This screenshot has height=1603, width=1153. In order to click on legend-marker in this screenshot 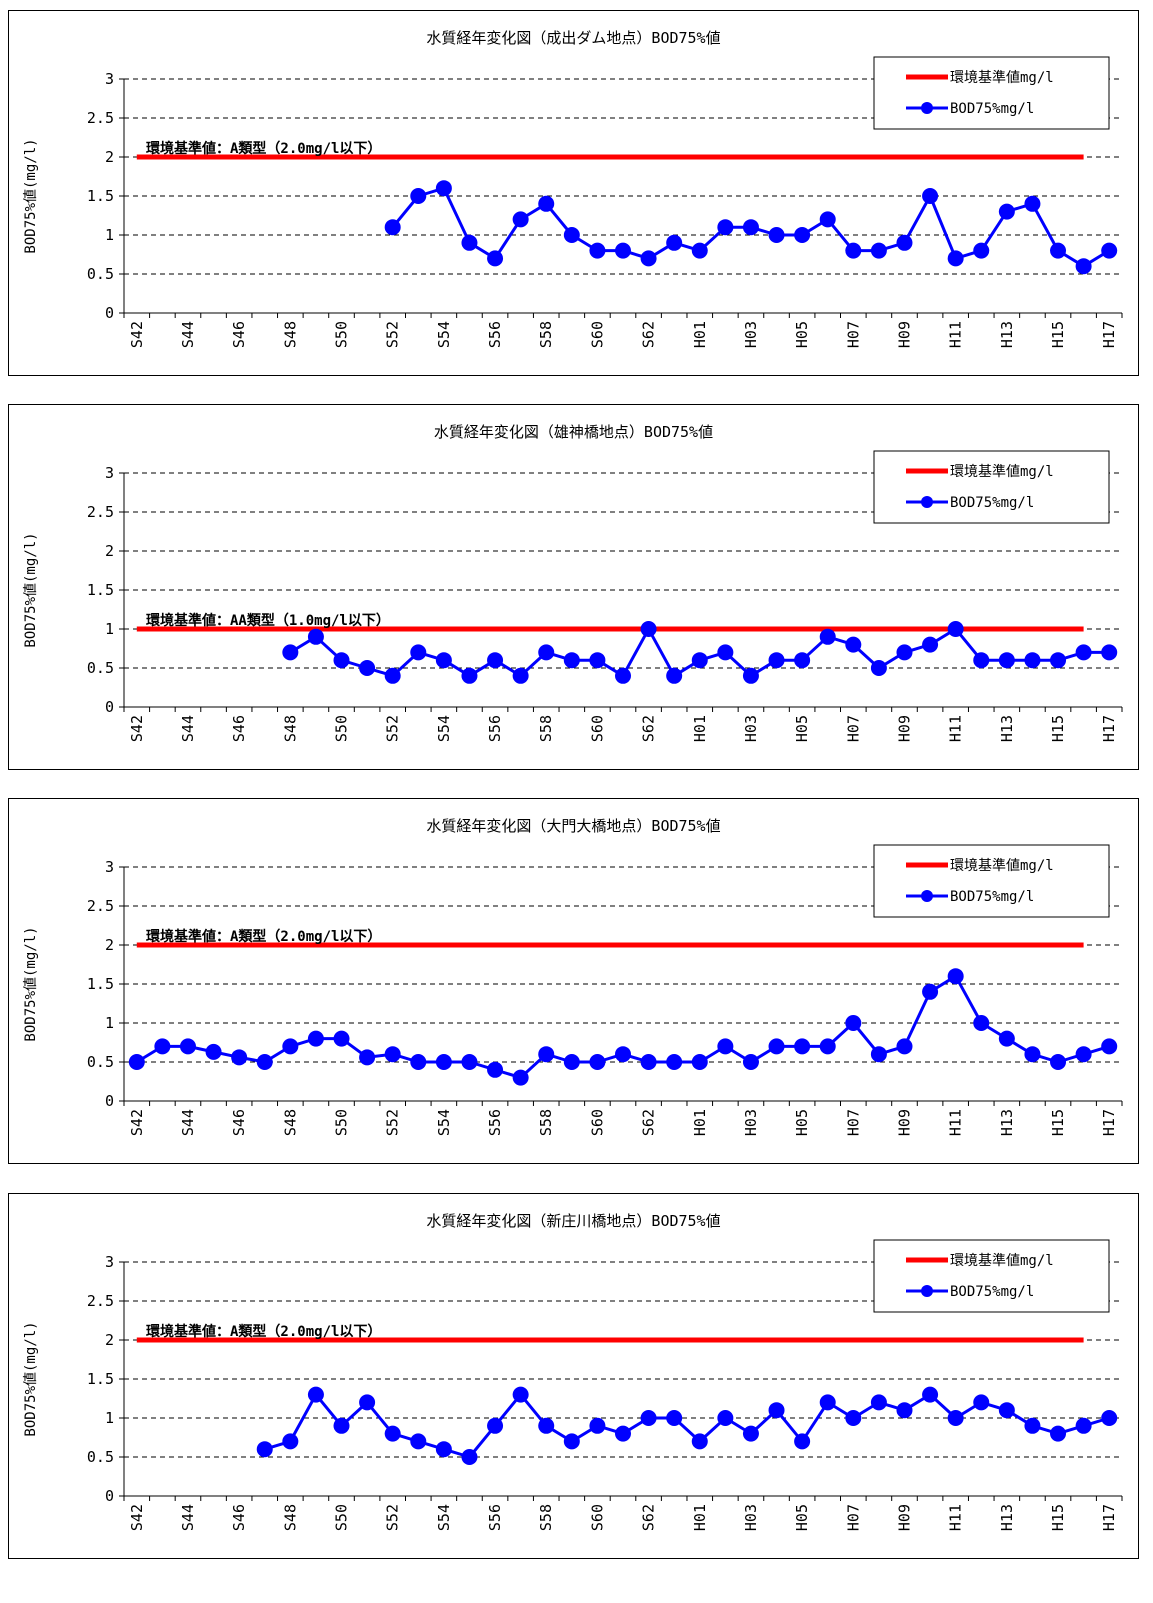, I will do `click(927, 896)`.